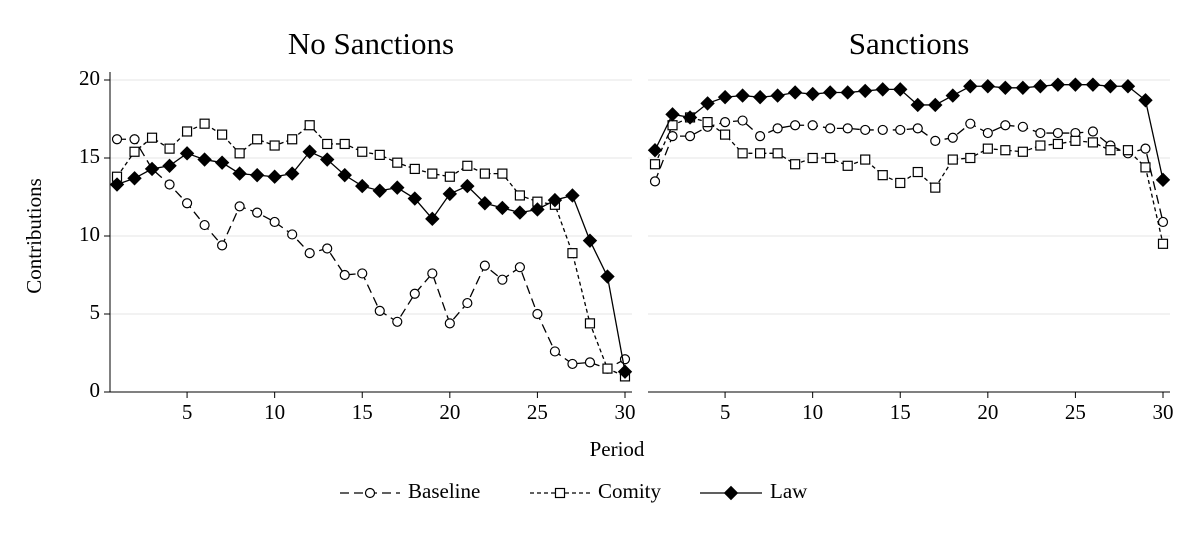 This screenshot has width=1199, height=533. Describe the element at coordinates (95, 312) in the screenshot. I see `y-tick-label: 5` at that location.